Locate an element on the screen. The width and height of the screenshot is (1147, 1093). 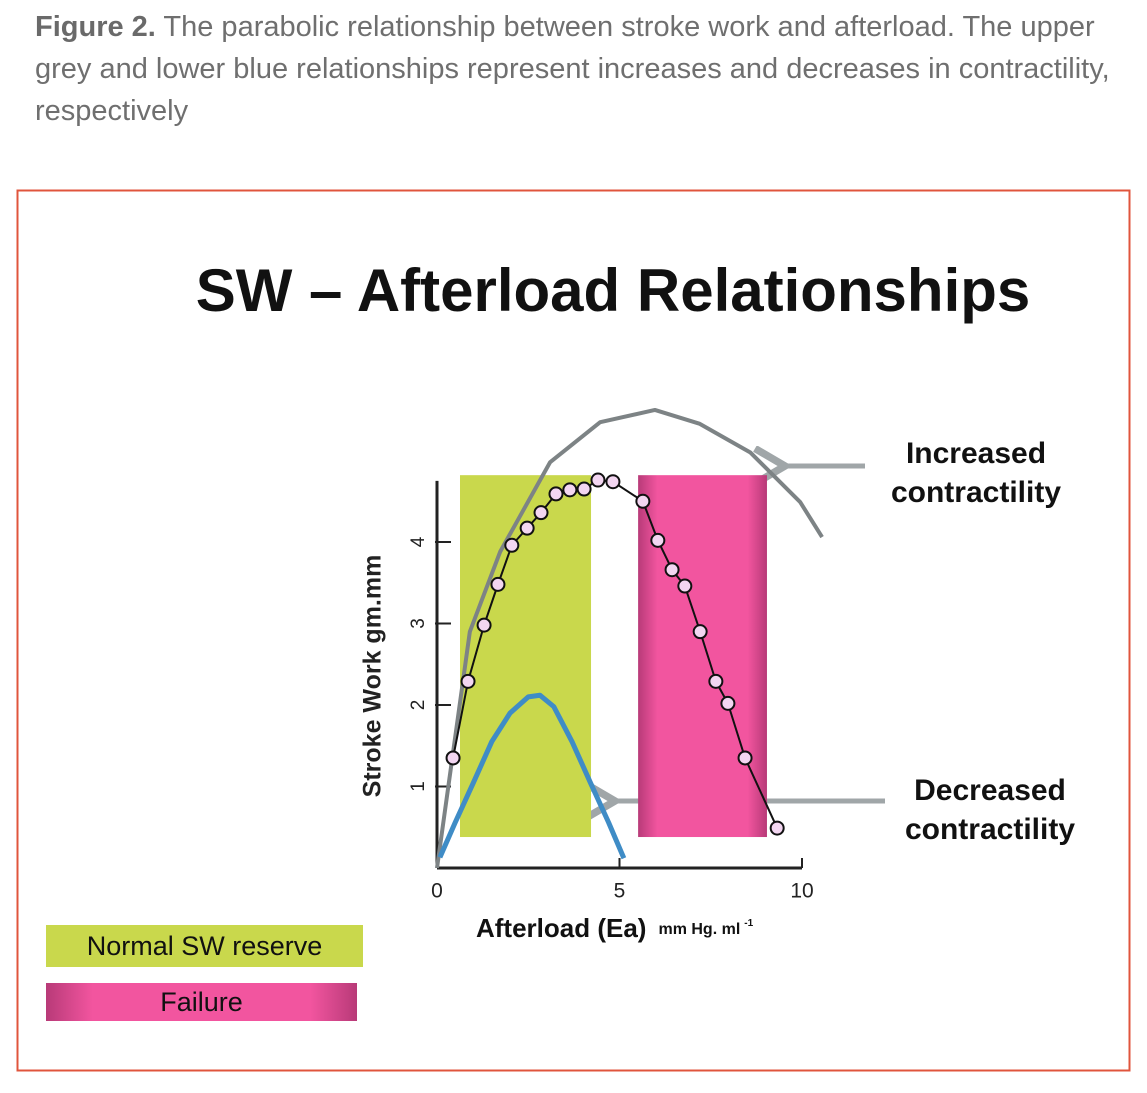
y-tick-label: 3 is located at coordinates (418, 623).